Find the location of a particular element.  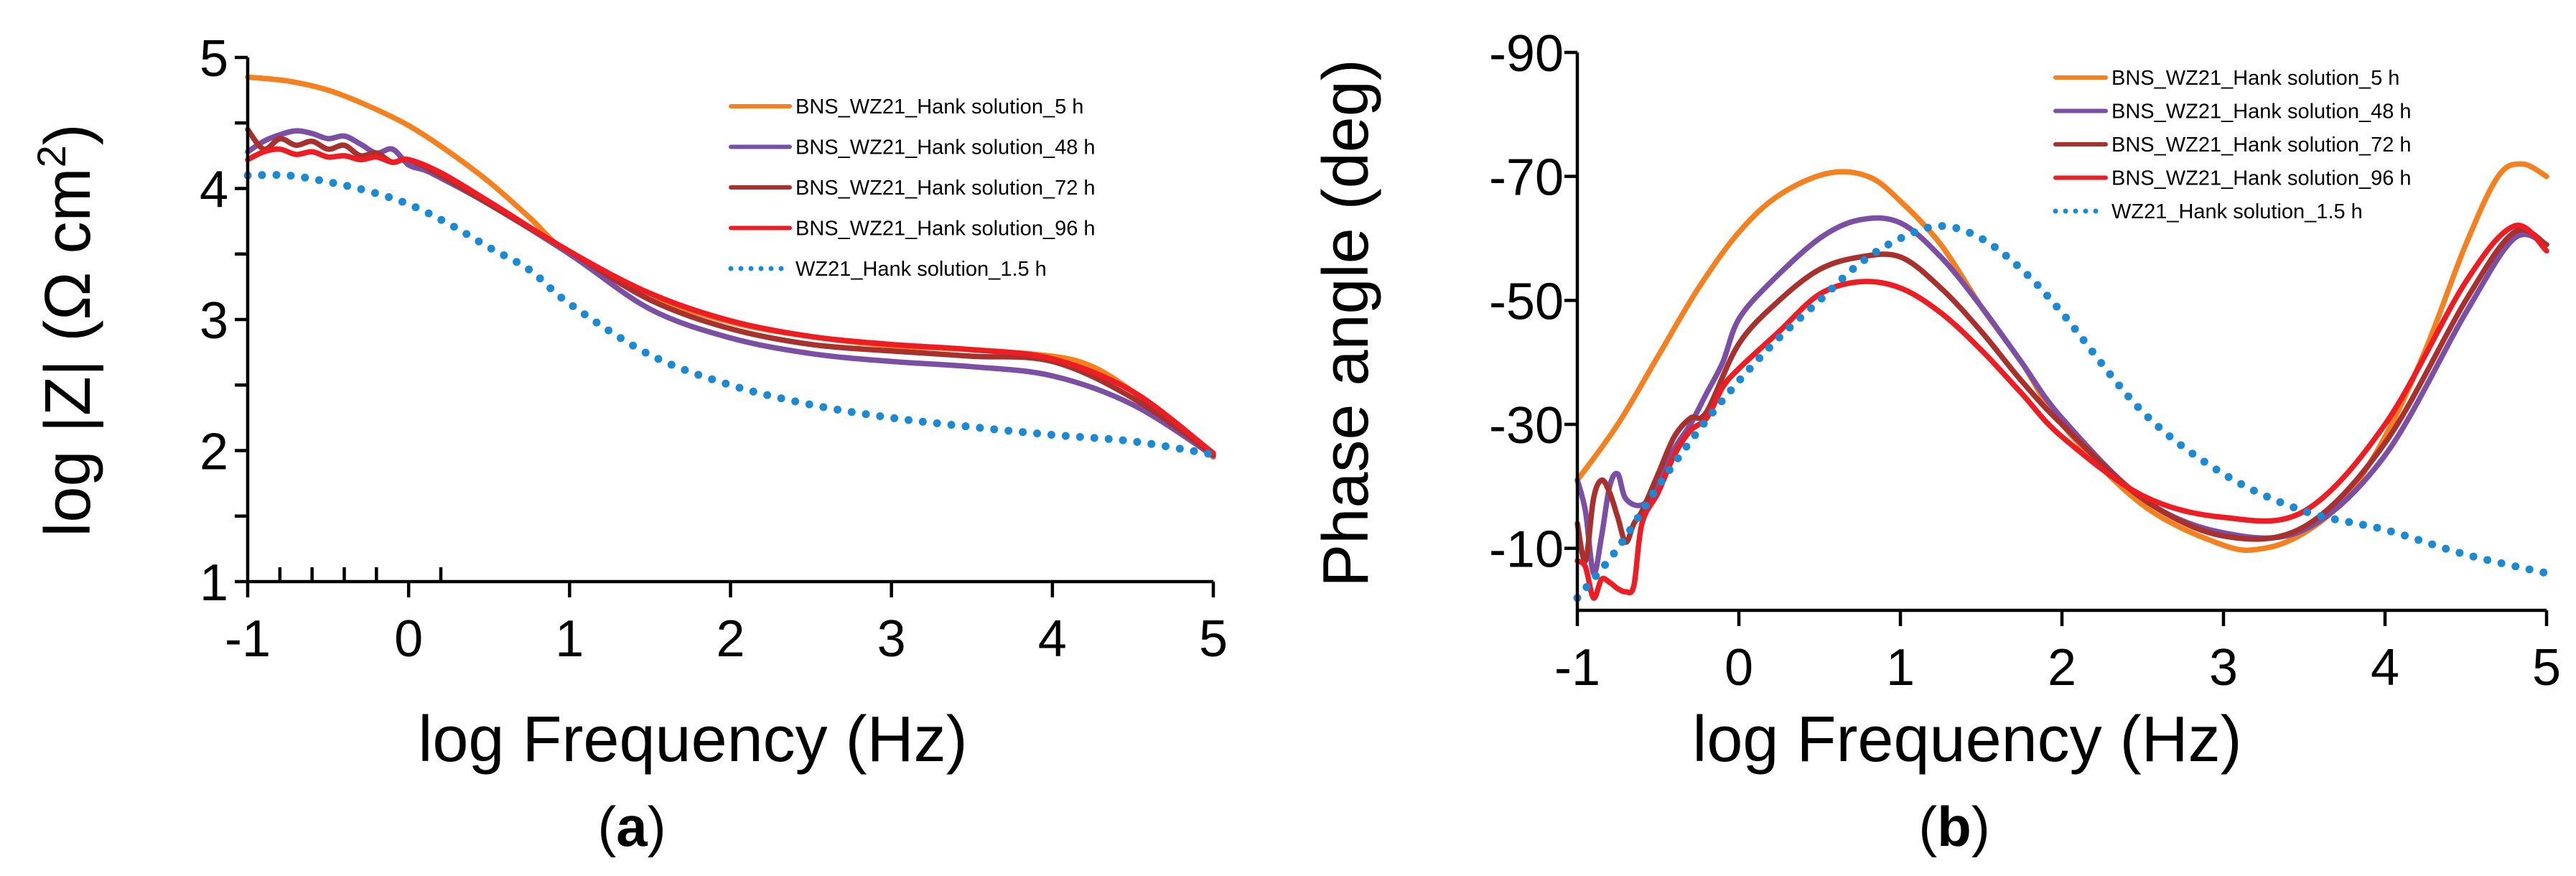

chart-b-x-tick-label-1: -1 is located at coordinates (1577, 667).